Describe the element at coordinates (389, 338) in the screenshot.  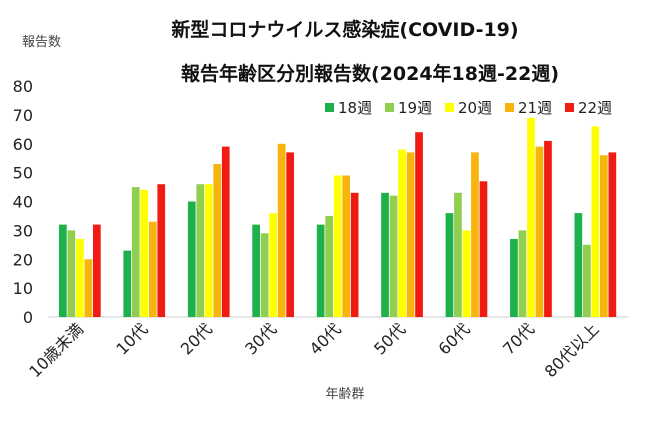
I see `category-label: 50代` at that location.